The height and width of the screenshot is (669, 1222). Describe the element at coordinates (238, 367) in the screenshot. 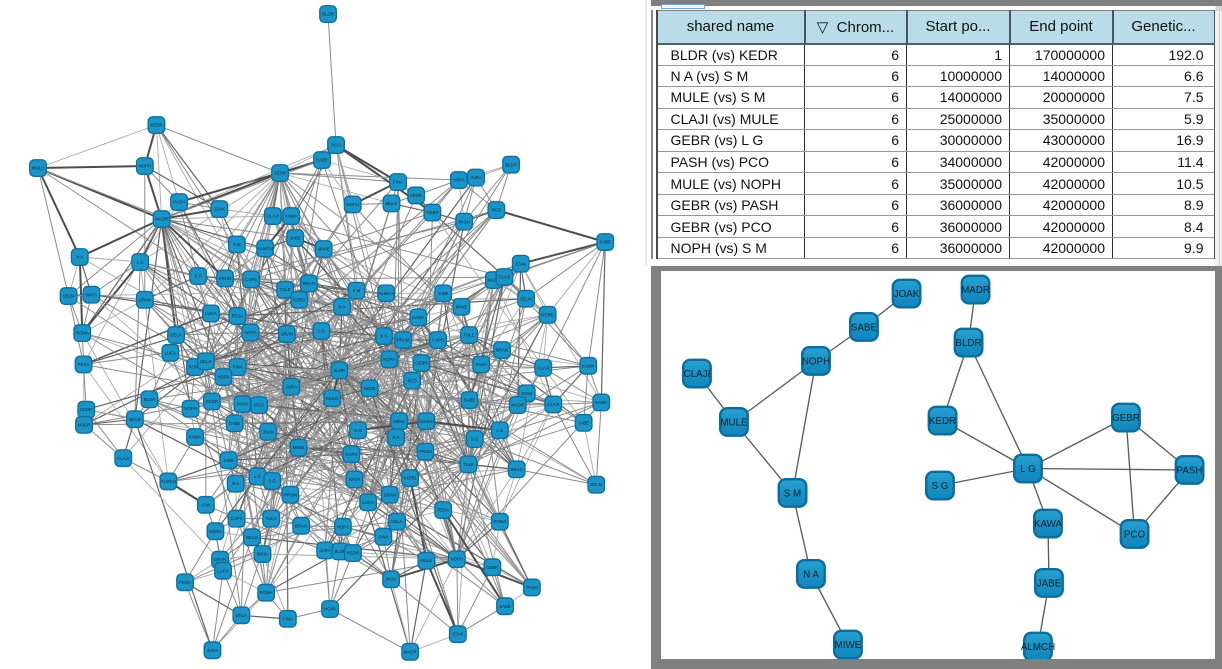

I see `svg-text: FINA` at that location.